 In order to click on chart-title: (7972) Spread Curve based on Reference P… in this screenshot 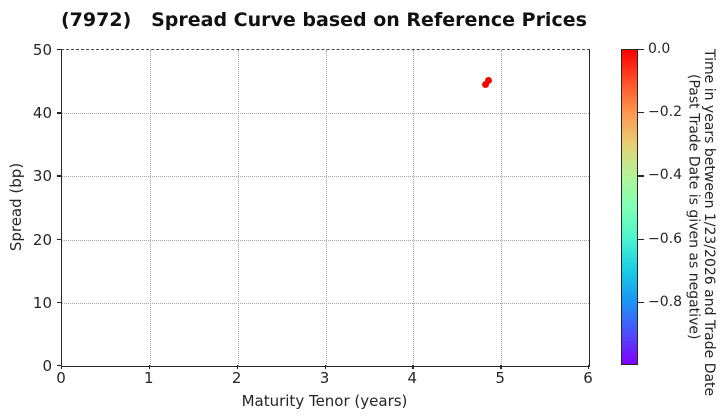, I will do `click(324, 20)`.